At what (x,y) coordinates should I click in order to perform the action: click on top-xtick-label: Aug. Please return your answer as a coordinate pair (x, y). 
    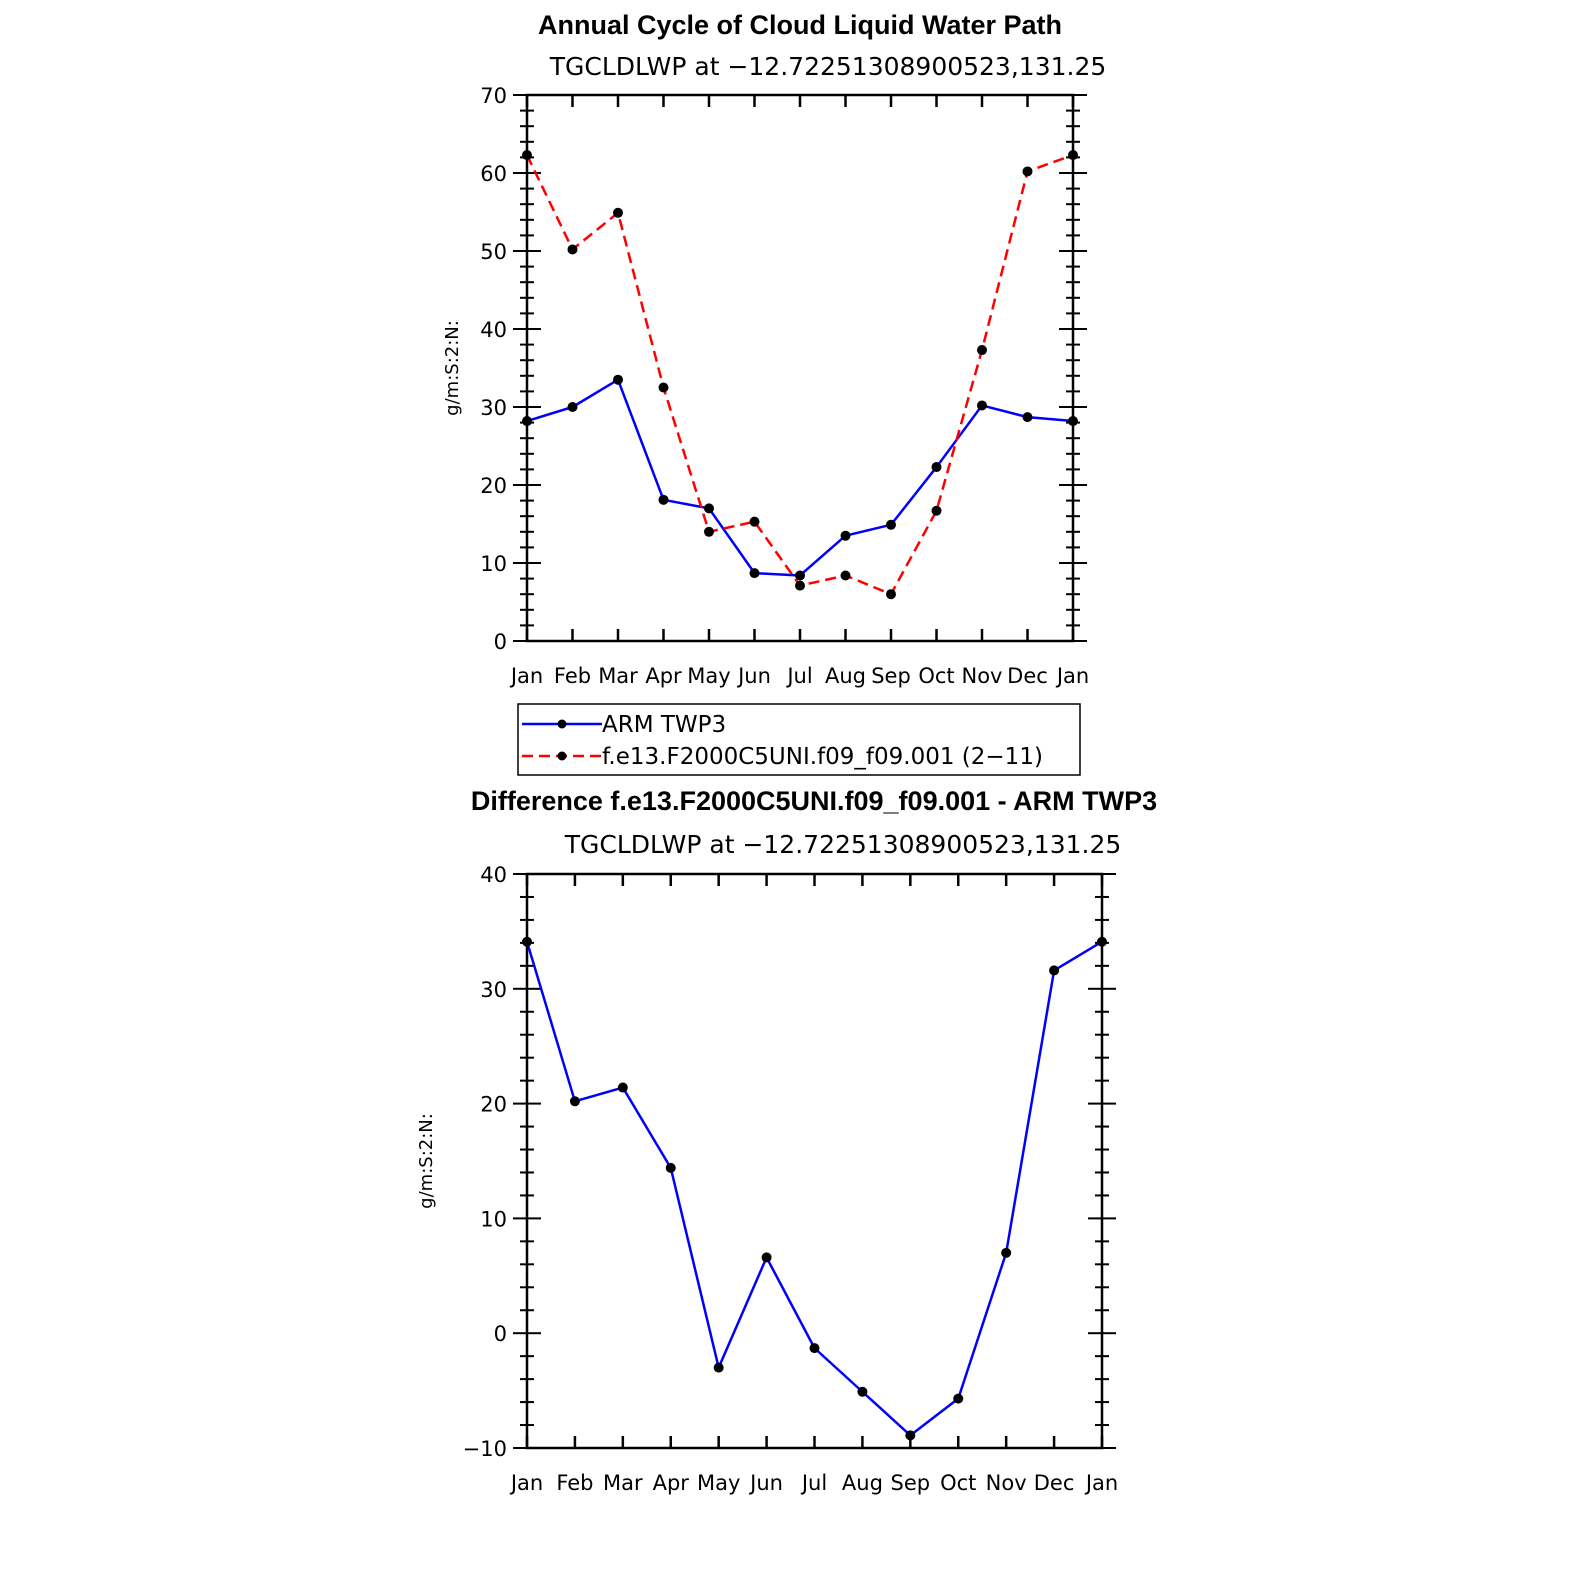
    Looking at the image, I should click on (845, 676).